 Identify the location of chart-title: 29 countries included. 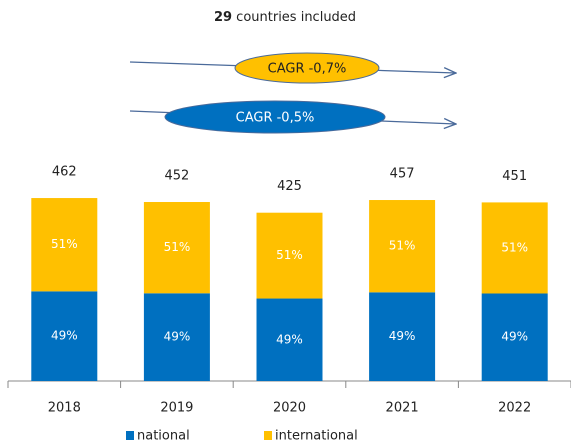
(285, 17).